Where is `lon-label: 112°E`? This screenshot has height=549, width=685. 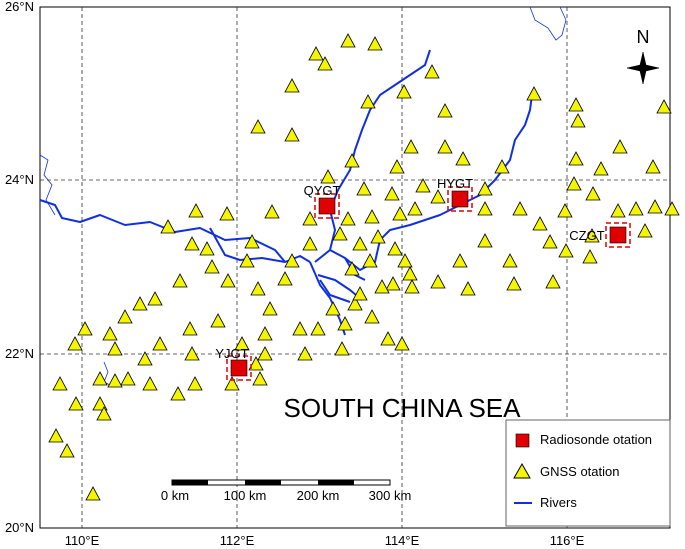 lon-label: 112°E is located at coordinates (237, 540).